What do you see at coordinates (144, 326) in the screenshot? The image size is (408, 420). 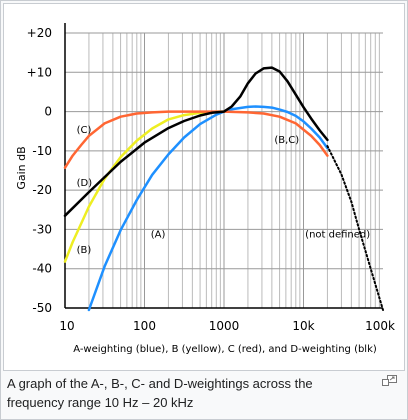 I see `x-tick-label: 100` at bounding box center [144, 326].